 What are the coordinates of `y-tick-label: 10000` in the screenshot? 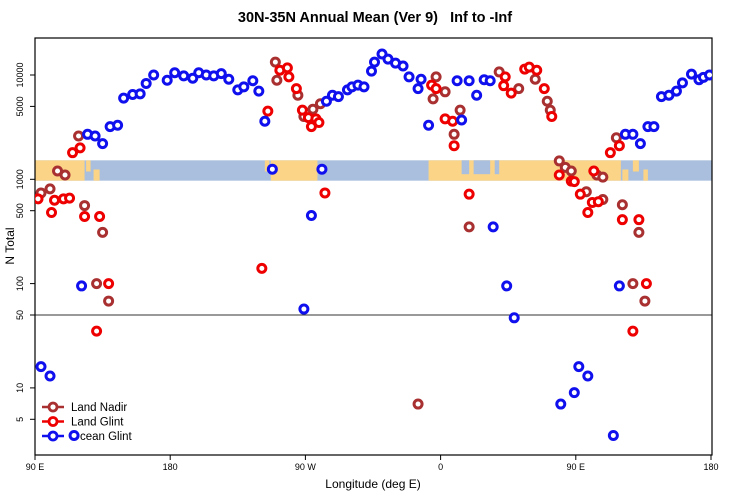 It's located at (20, 74).